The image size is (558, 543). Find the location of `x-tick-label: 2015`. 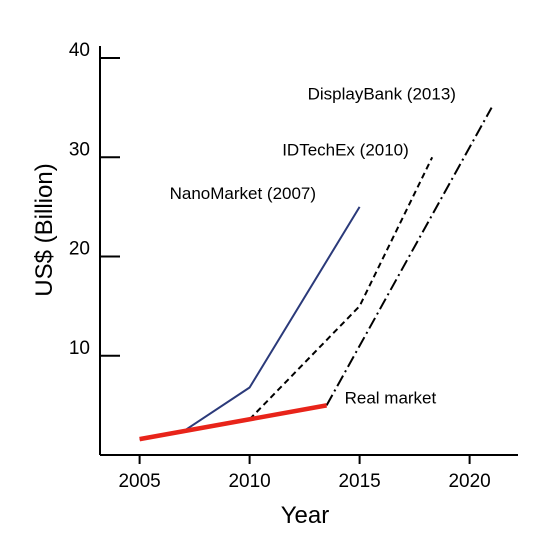

x-tick-label: 2015 is located at coordinates (359, 481).